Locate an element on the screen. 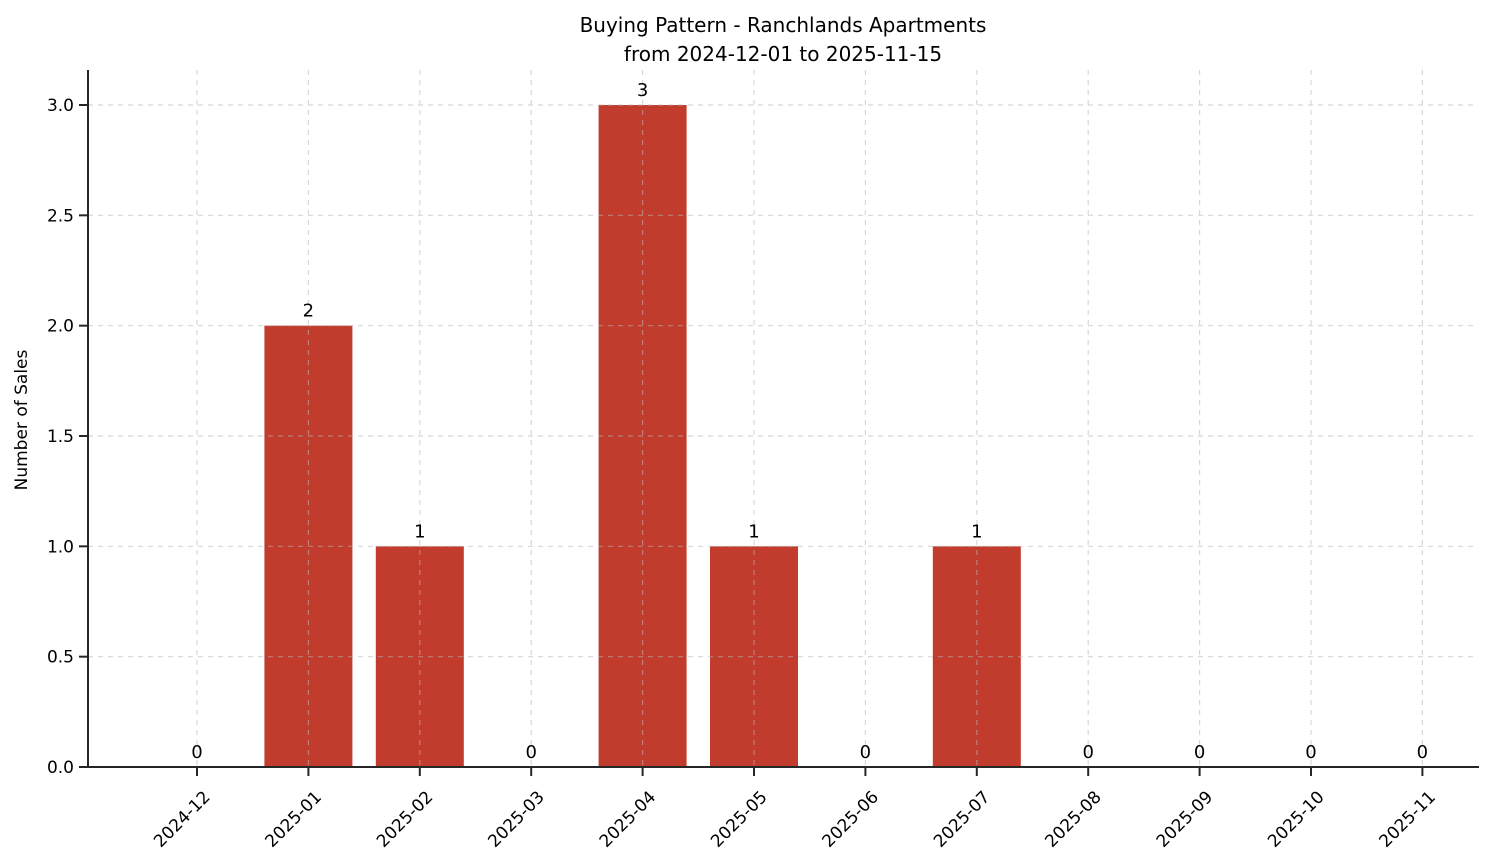  x-tick-label: 2025-02 is located at coordinates (405, 819).